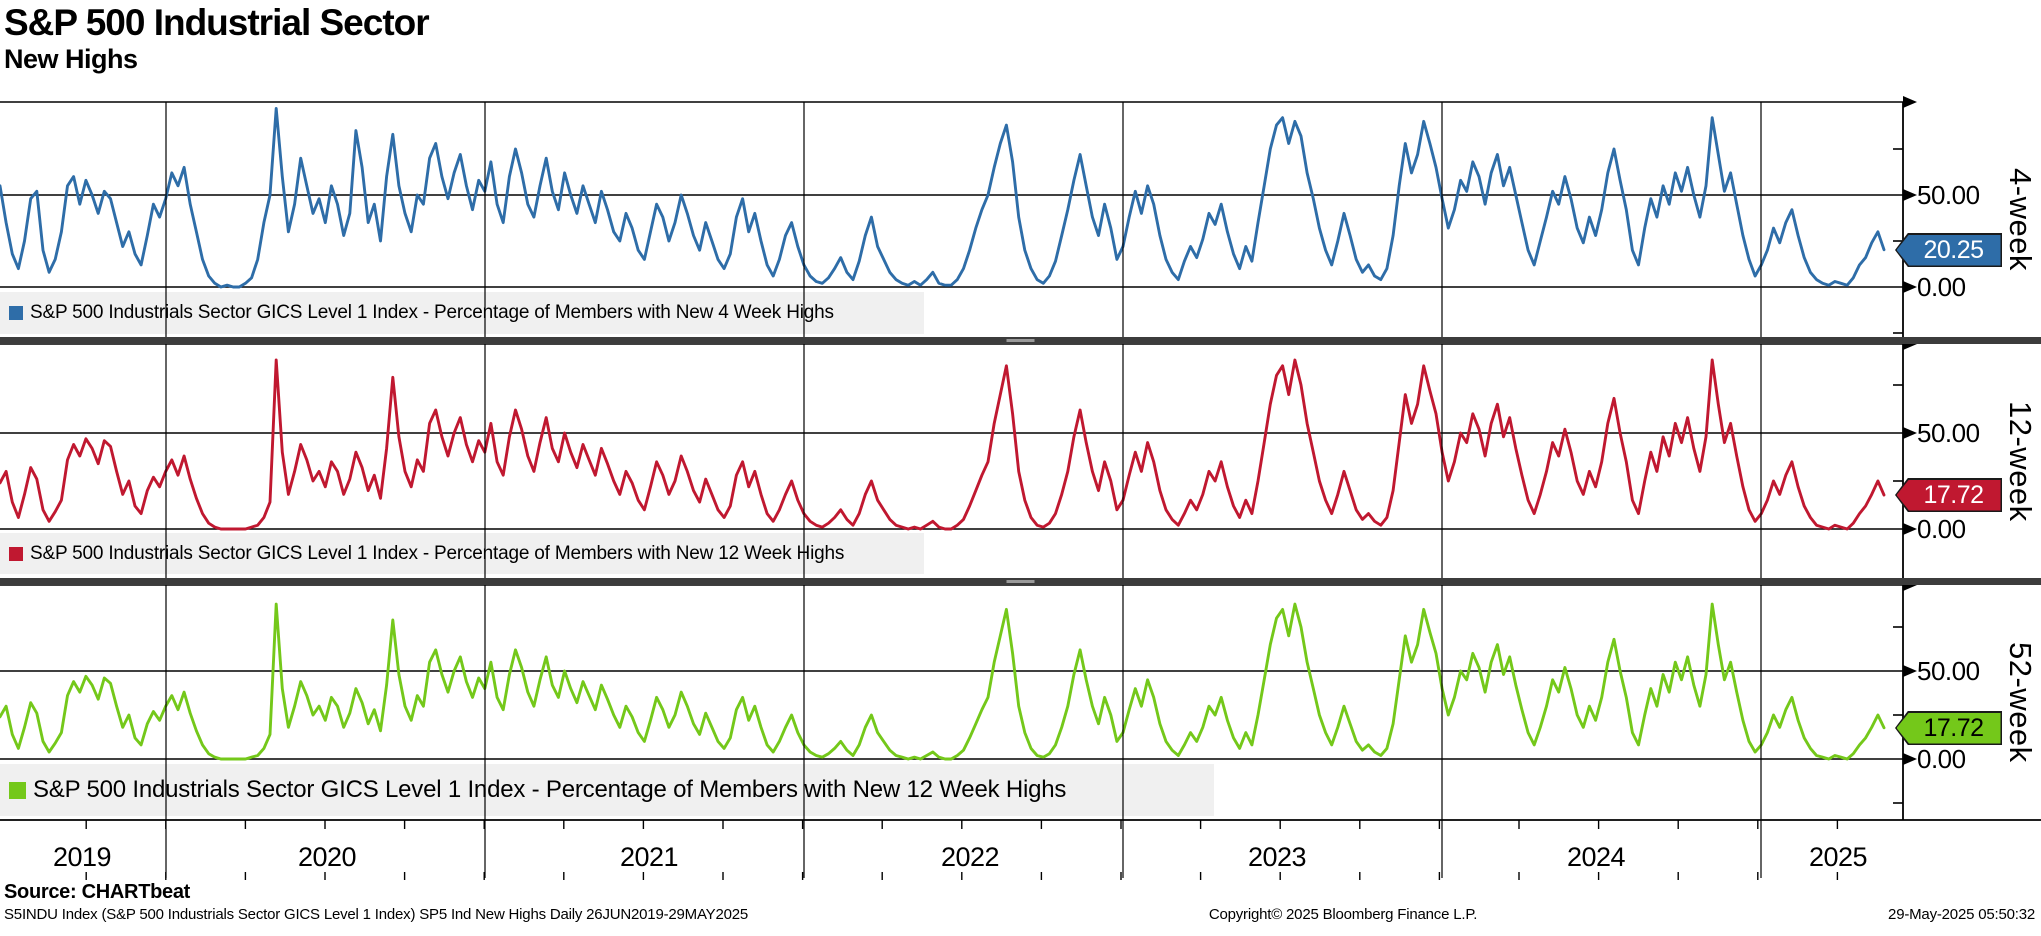 The height and width of the screenshot is (936, 2041). I want to click on last-value-52-week: 17.72, so click(1948, 728).